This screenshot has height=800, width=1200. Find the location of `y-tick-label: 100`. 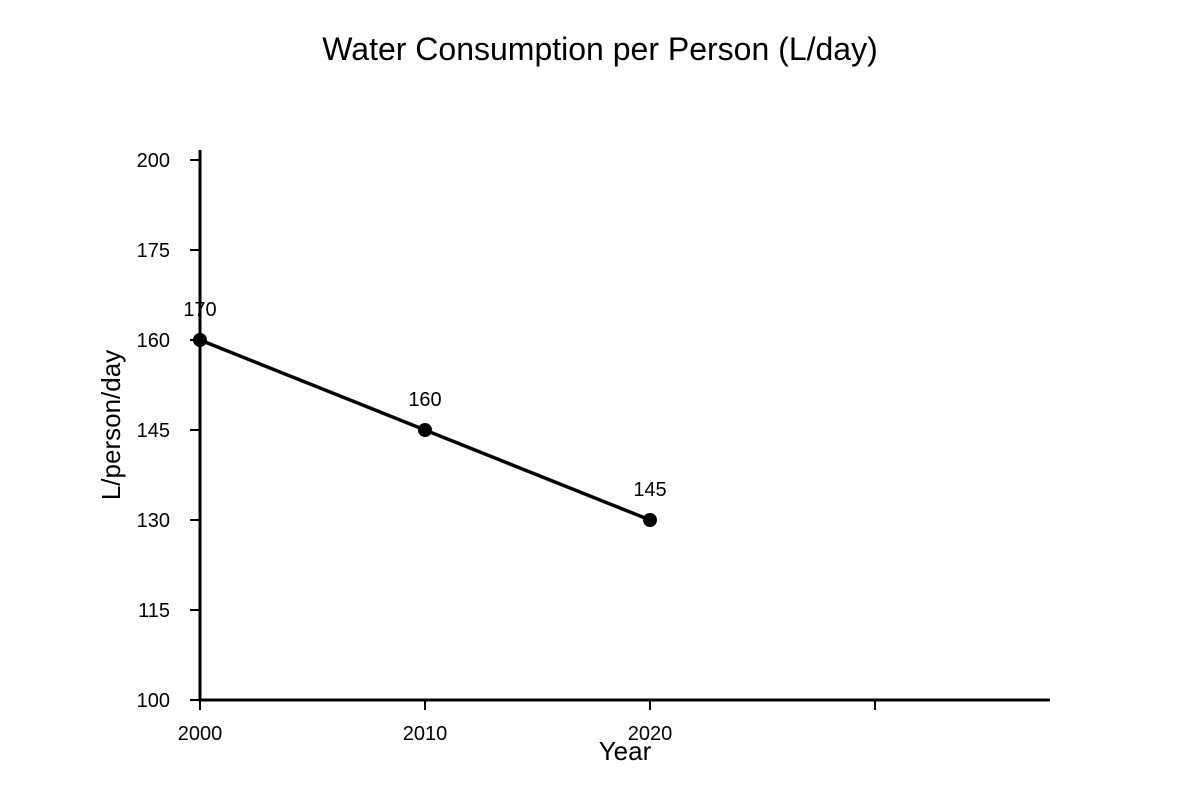

y-tick-label: 100 is located at coordinates (153, 701).